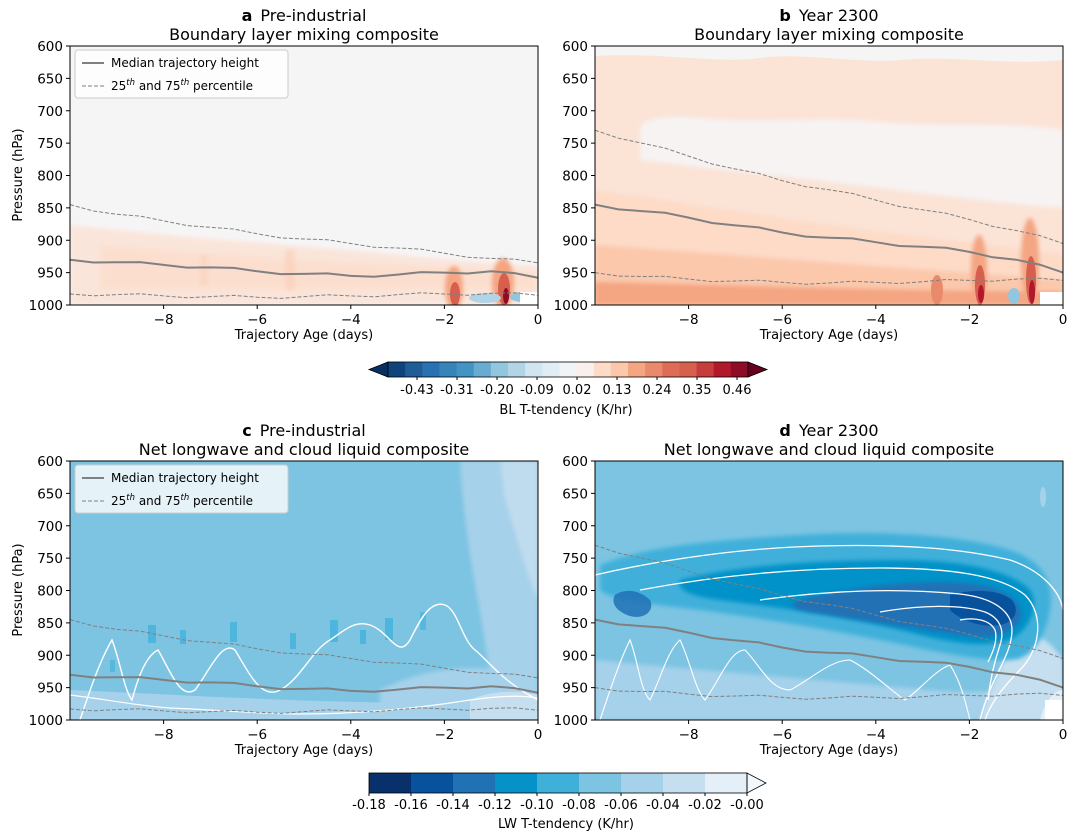 The width and height of the screenshot is (1068, 832). What do you see at coordinates (829, 449) in the screenshot?
I see `panel-d-subtitle: Net longwave and cloud liquid composite` at bounding box center [829, 449].